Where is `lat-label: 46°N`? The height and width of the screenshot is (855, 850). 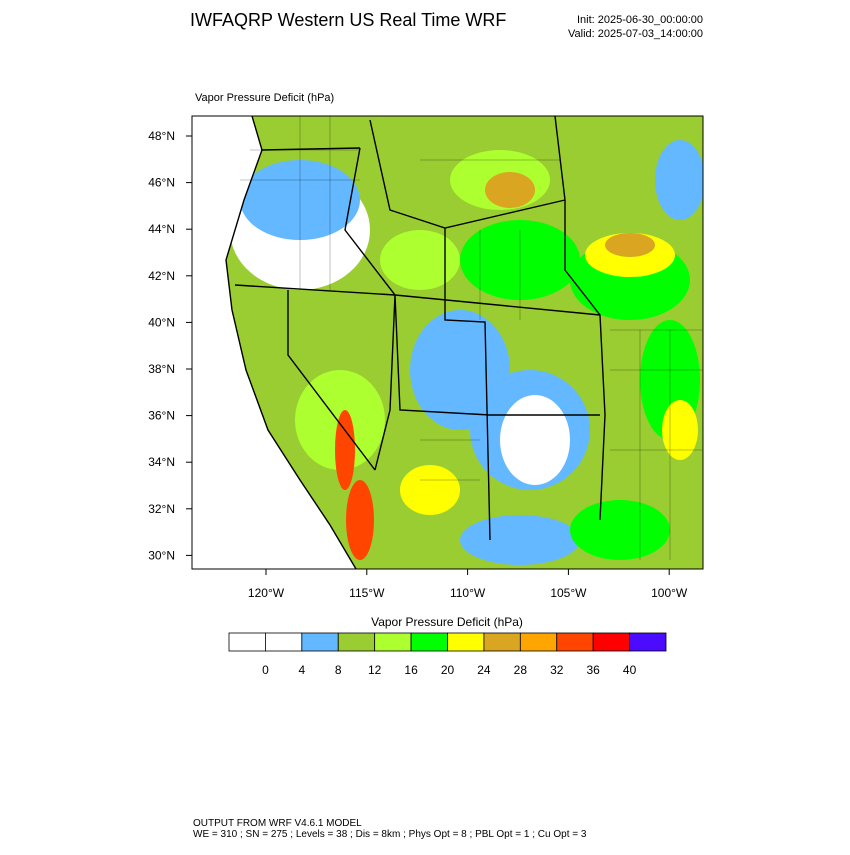 lat-label: 46°N is located at coordinates (161, 183).